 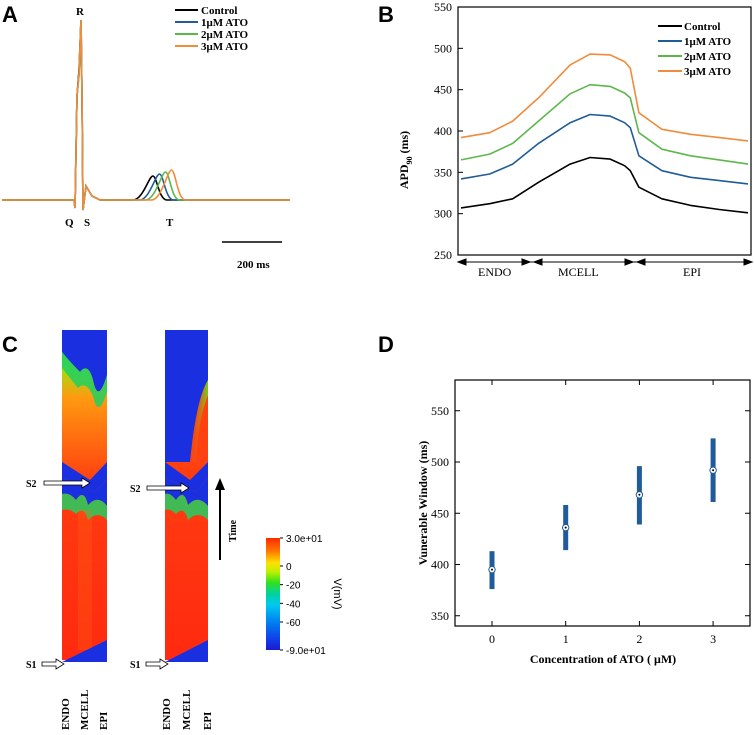 I want to click on heat-xtick-right-endo: ENDO, so click(x=167, y=714).